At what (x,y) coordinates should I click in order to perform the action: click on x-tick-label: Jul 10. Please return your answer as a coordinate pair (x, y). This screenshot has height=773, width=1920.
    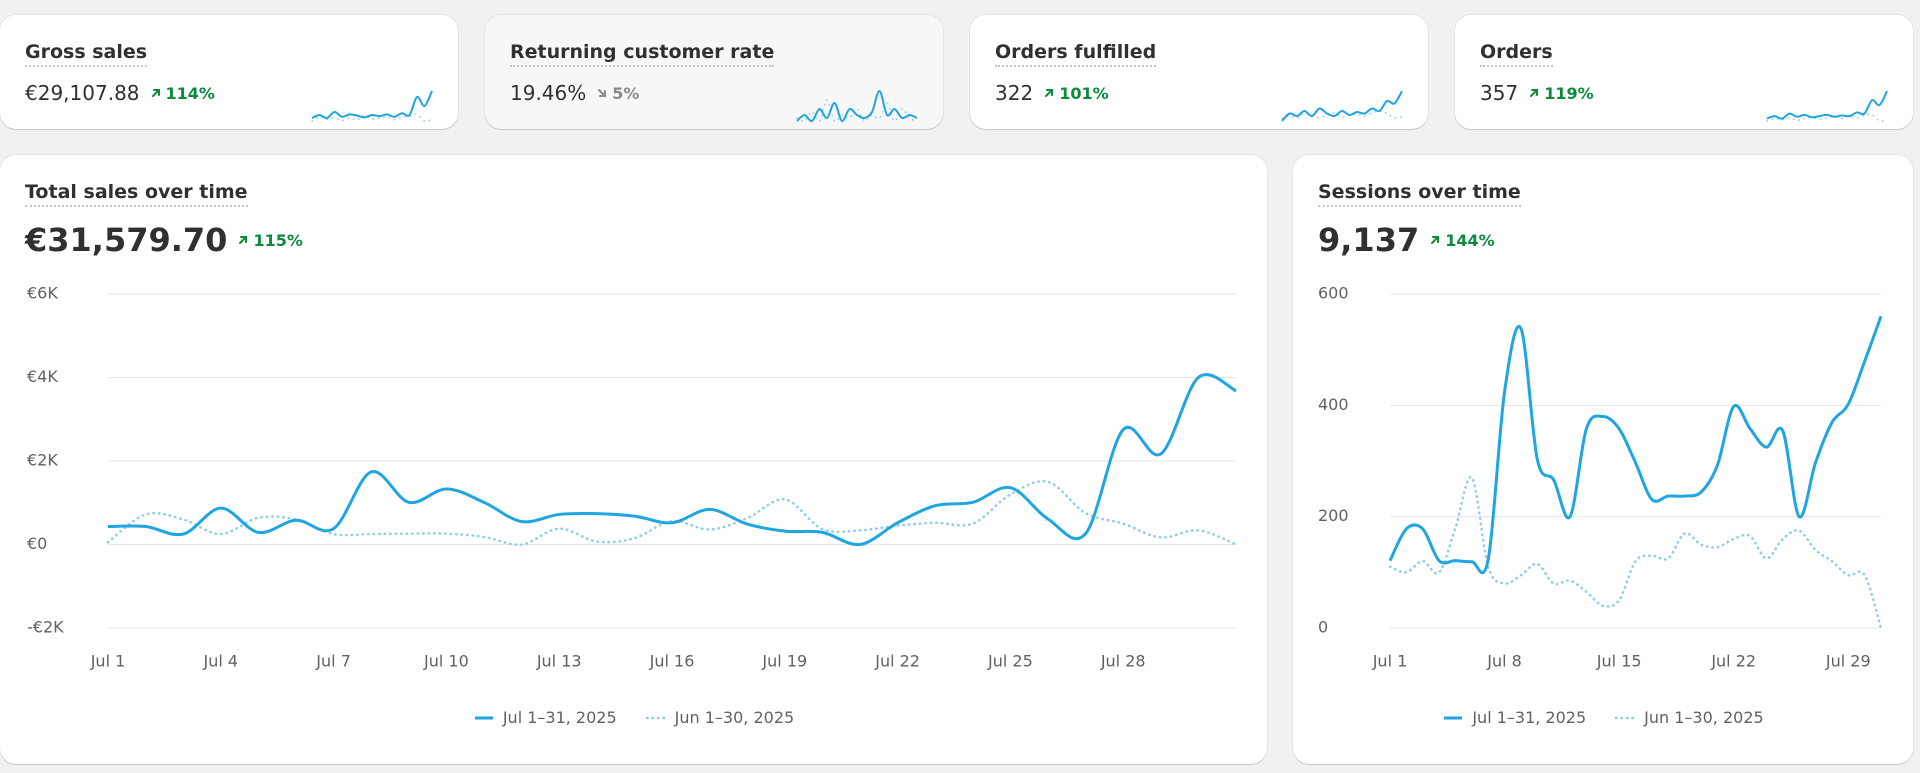
    Looking at the image, I should click on (446, 661).